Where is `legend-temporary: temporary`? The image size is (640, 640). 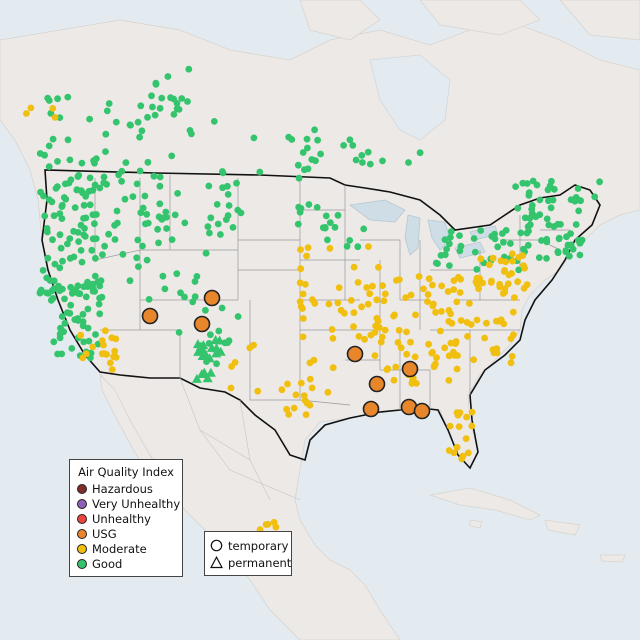 legend-temporary: temporary is located at coordinates (249, 545).